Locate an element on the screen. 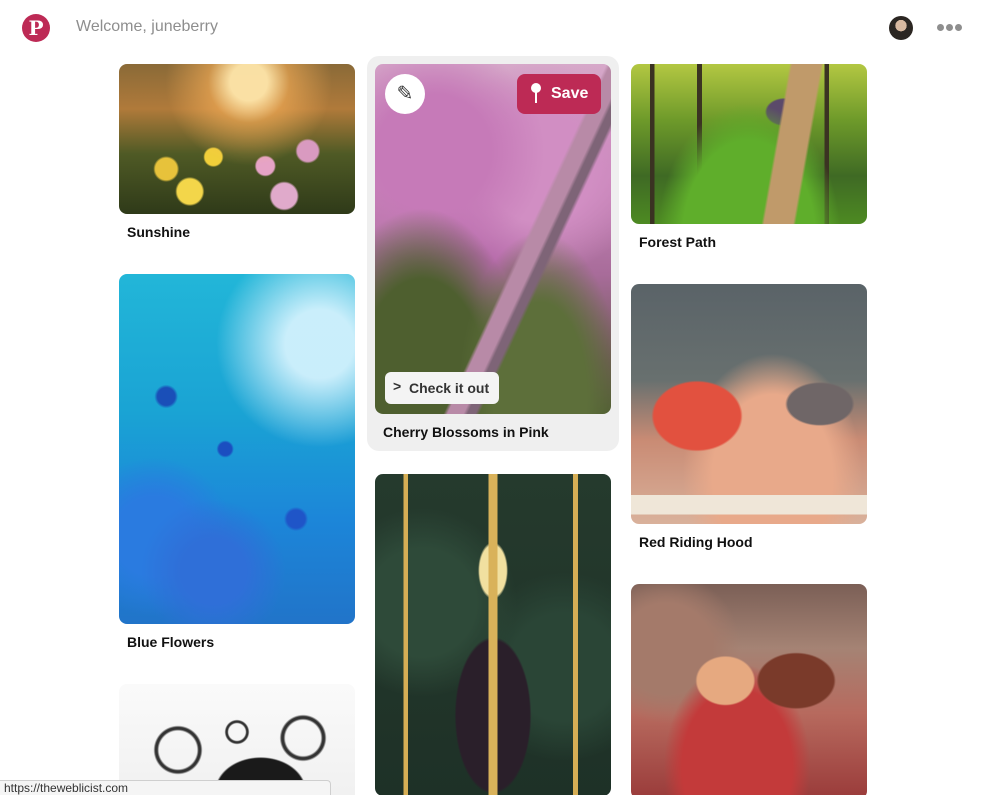  check-it-out-button: > Check it out is located at coordinates (442, 388).